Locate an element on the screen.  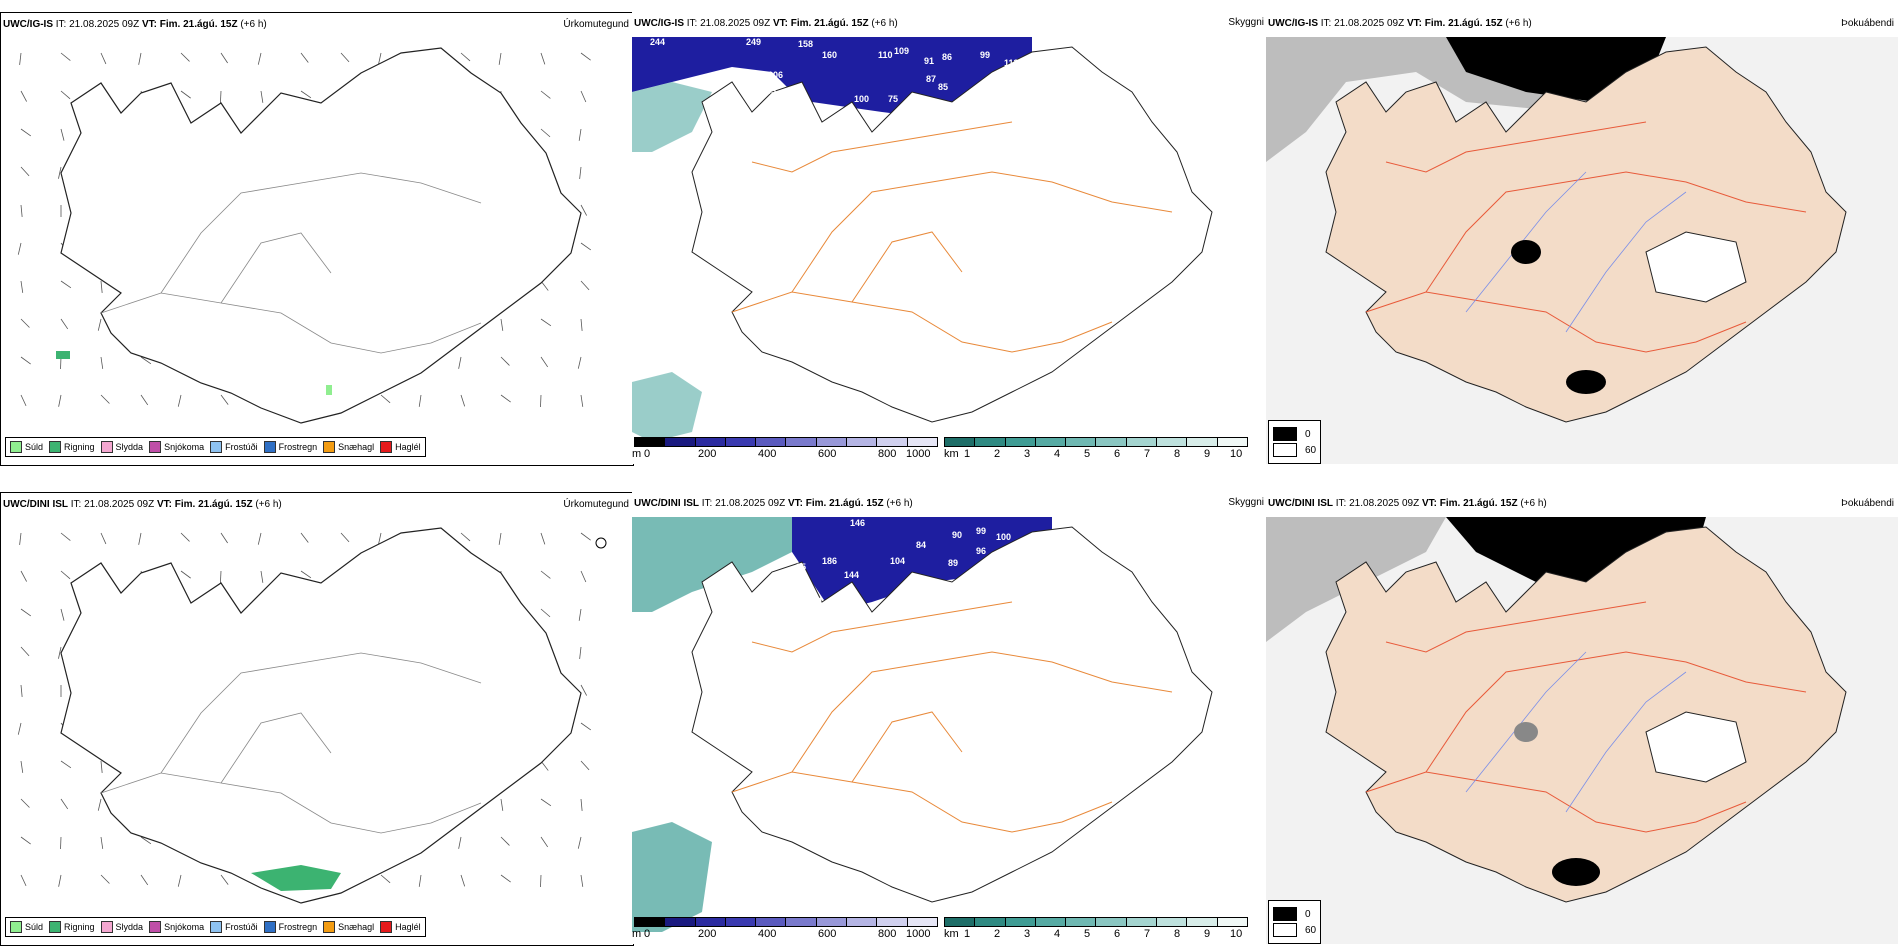
fog-legend-value: 60 is located at coordinates (1311, 450).